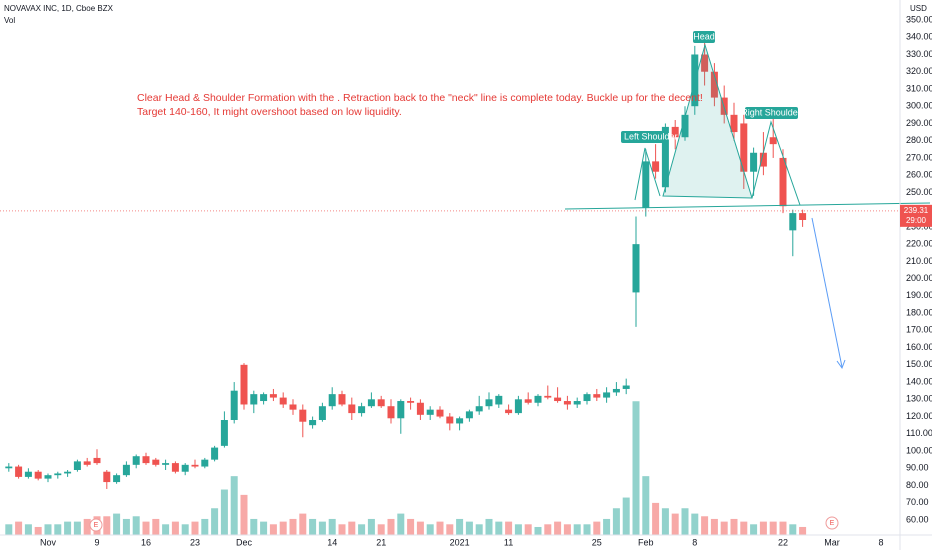  I want to click on y-tick-label: 300.00, so click(919, 106).